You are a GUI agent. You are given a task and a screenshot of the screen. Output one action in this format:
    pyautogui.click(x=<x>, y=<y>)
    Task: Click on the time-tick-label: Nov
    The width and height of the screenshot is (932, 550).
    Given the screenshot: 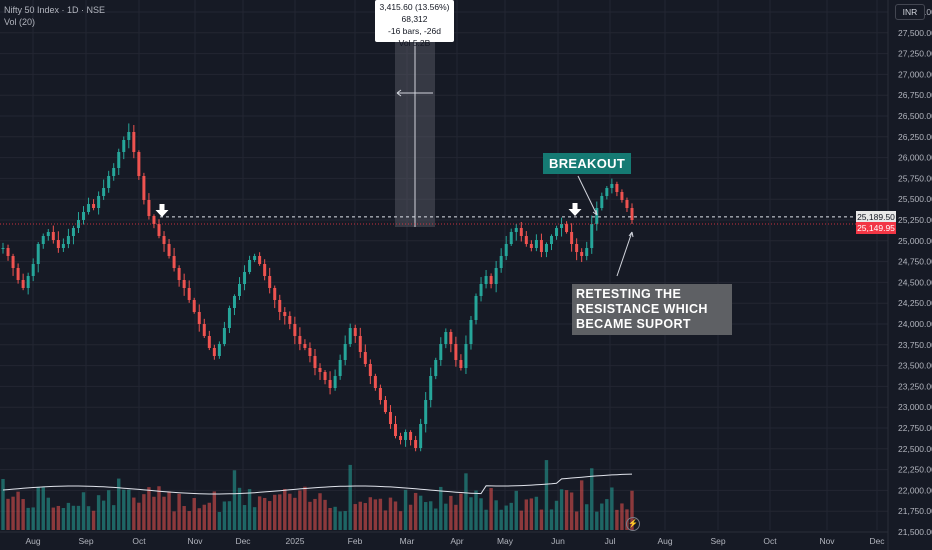 What is the action you would take?
    pyautogui.click(x=827, y=541)
    